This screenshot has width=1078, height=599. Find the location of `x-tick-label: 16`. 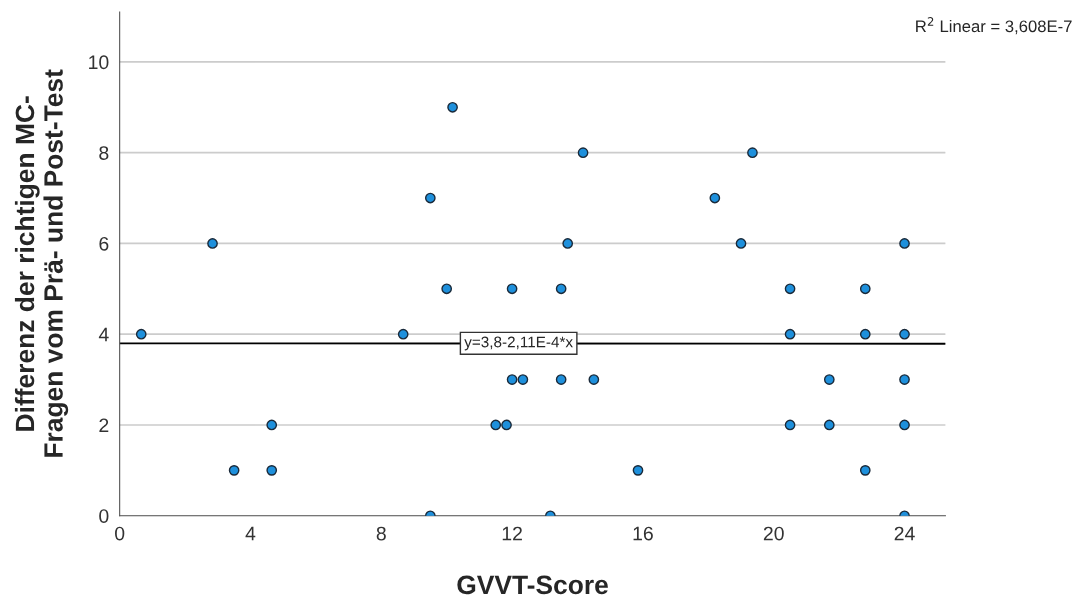

x-tick-label: 16 is located at coordinates (643, 533).